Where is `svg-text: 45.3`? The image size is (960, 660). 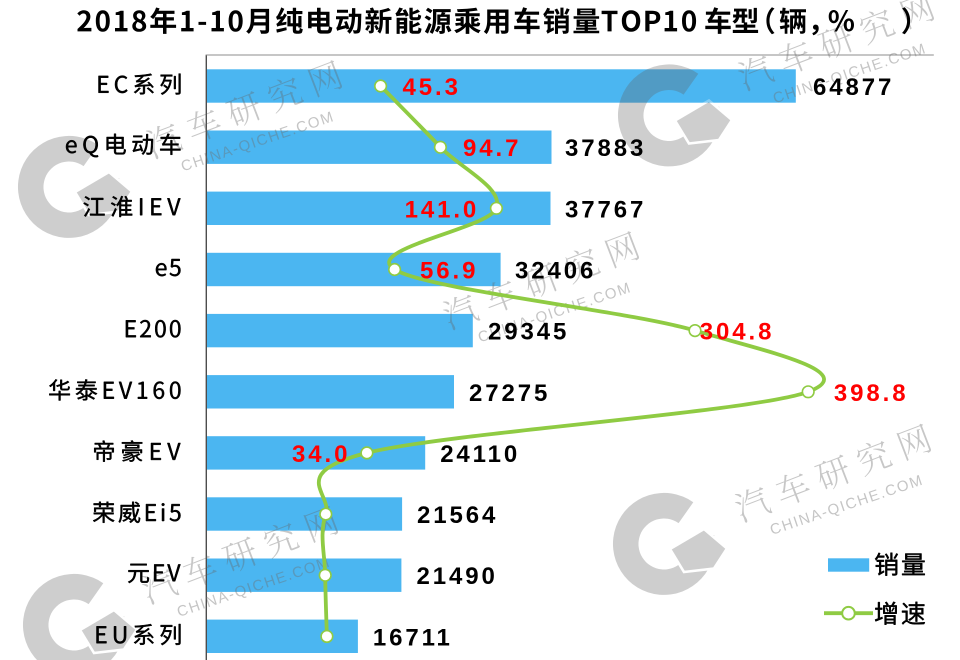
svg-text: 45.3 is located at coordinates (432, 87).